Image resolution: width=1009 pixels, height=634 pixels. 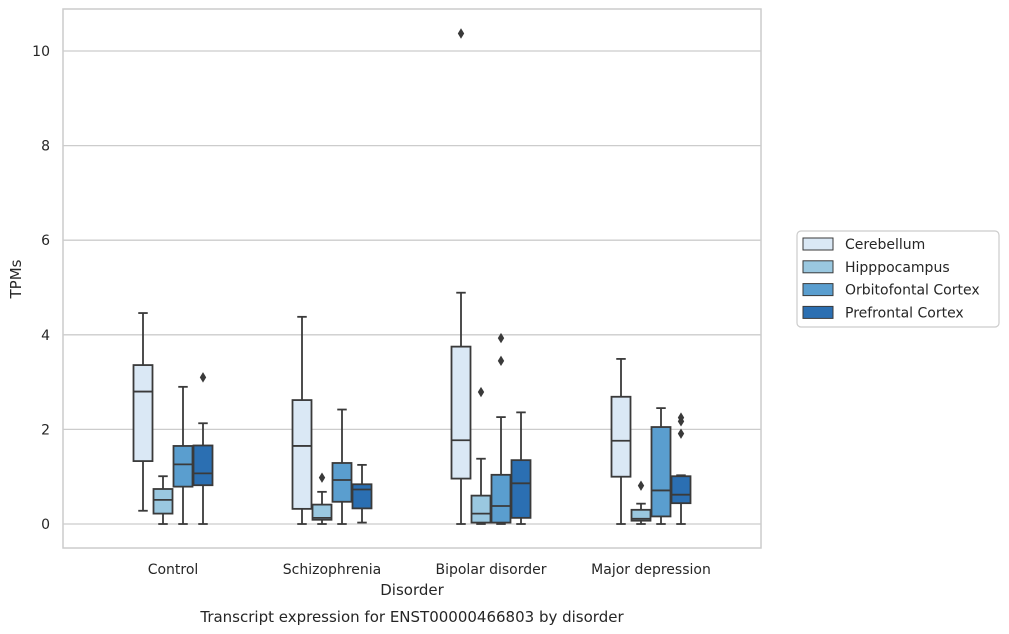 I want to click on legend-item: Prefrontal Cortex, so click(x=883, y=313).